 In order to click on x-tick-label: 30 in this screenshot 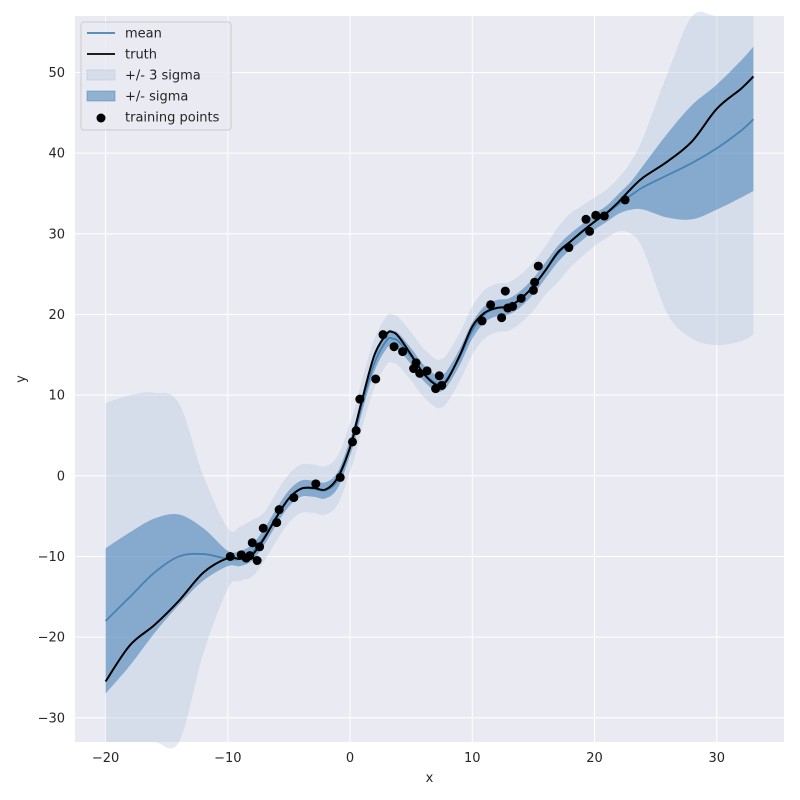, I will do `click(716, 758)`.